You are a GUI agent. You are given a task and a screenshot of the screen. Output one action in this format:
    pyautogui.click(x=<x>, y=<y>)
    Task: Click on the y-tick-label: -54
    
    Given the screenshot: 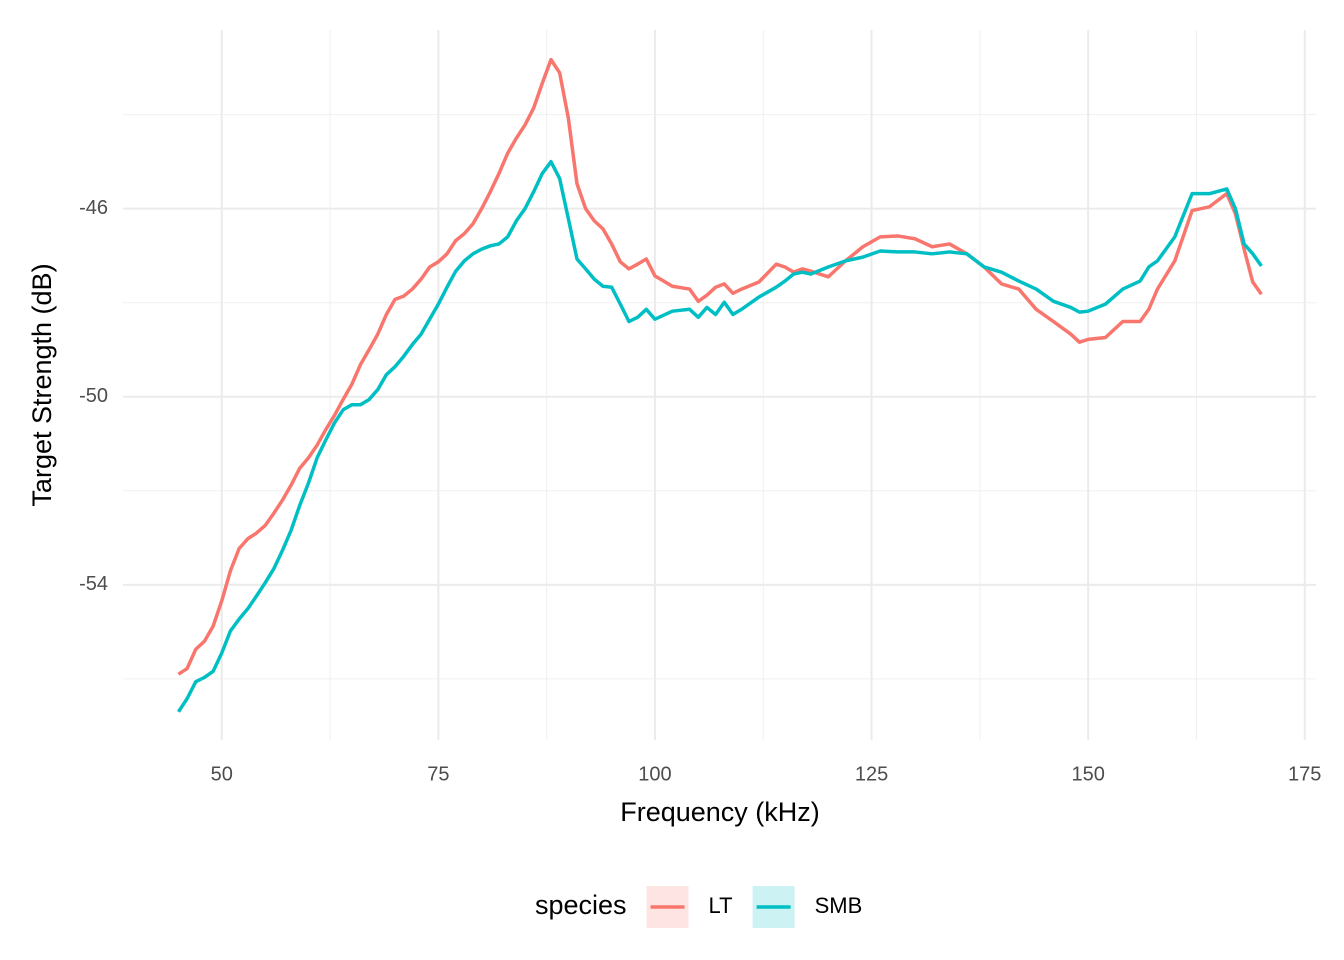 What is the action you would take?
    pyautogui.click(x=93, y=584)
    